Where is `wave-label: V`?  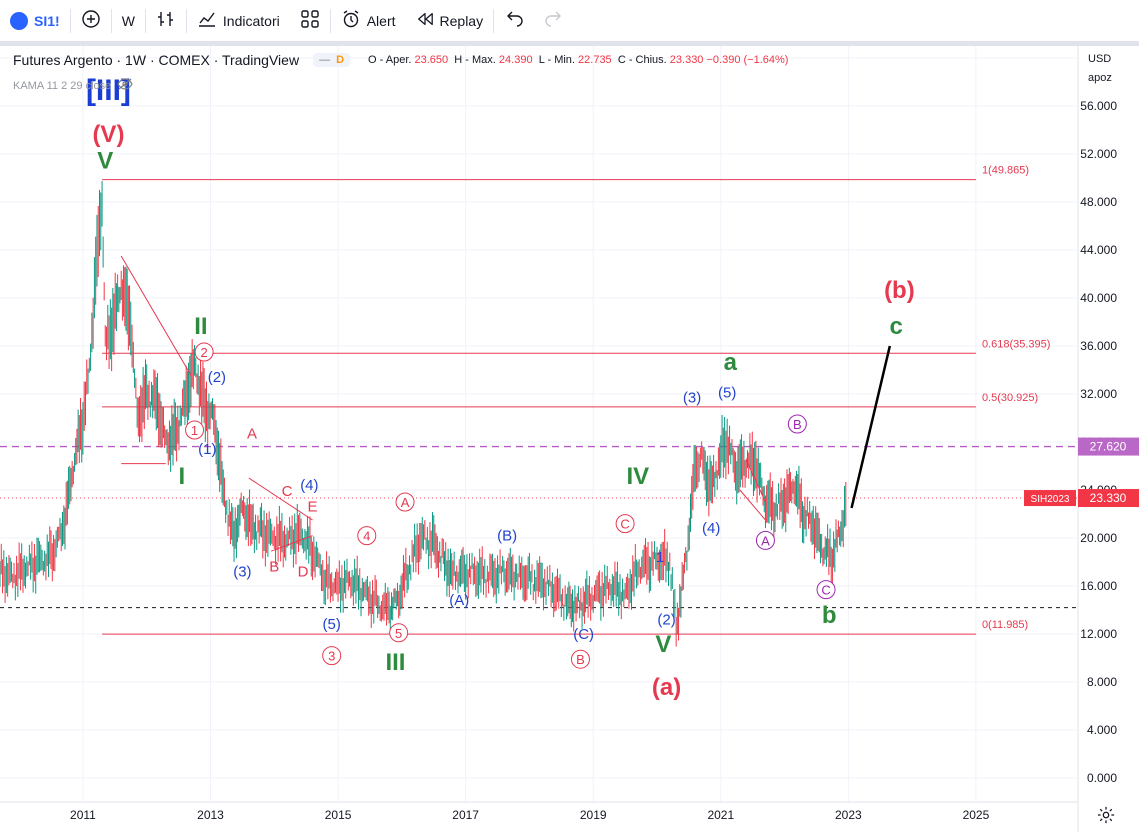
wave-label: V is located at coordinates (105, 160).